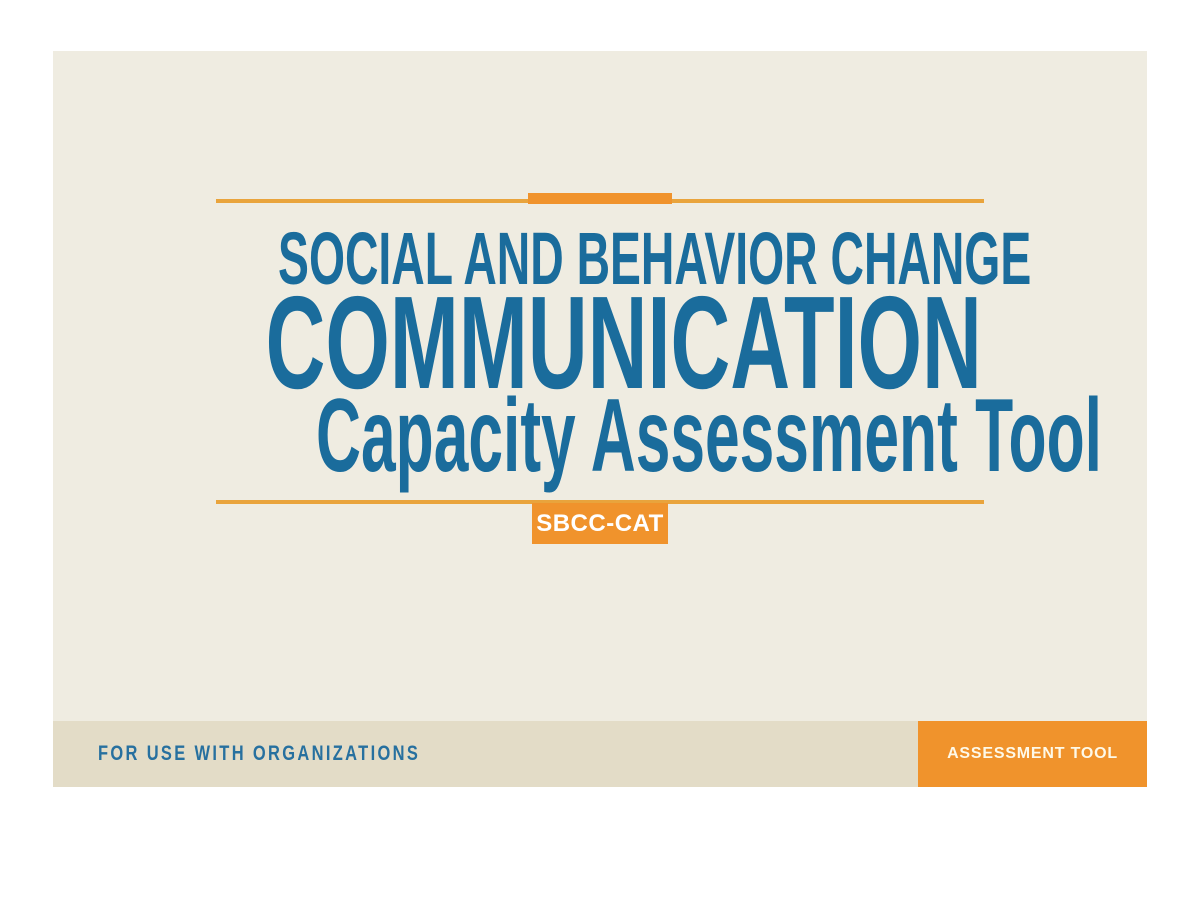 This screenshot has height=913, width=1199. Describe the element at coordinates (600, 523) in the screenshot. I see `acronym-badge: SBCC-CAT` at that location.